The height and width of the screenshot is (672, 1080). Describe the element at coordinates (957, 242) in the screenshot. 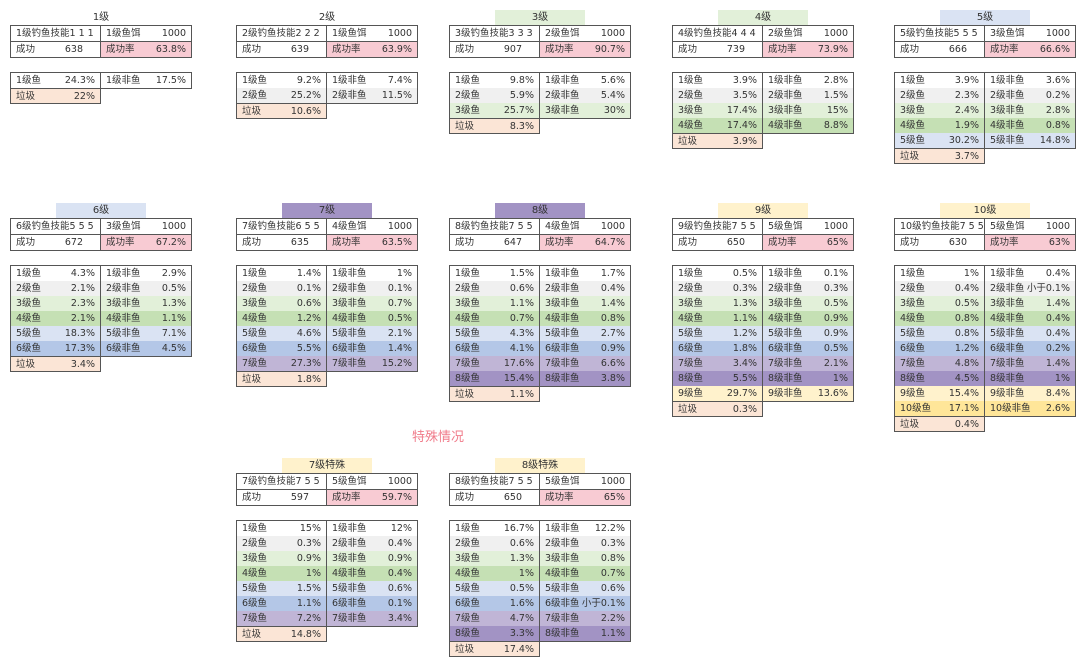

I see `cell-value: 630` at that location.